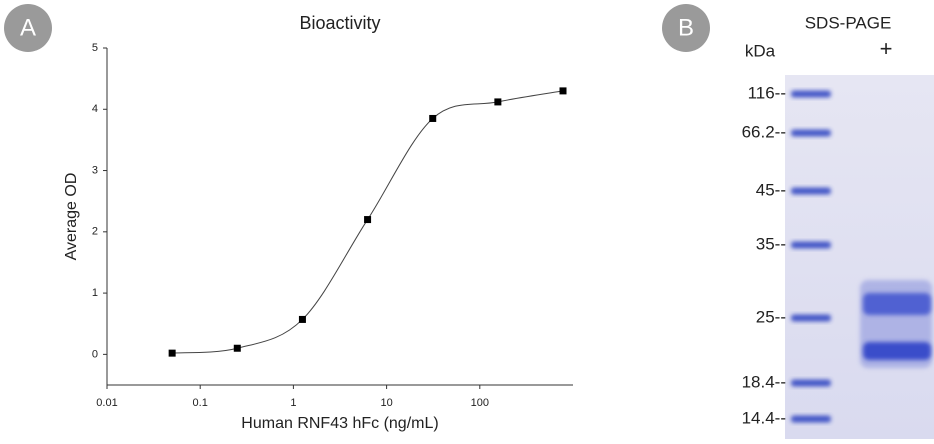 The height and width of the screenshot is (444, 934). Describe the element at coordinates (771, 189) in the screenshot. I see `marker-label: 45--` at that location.